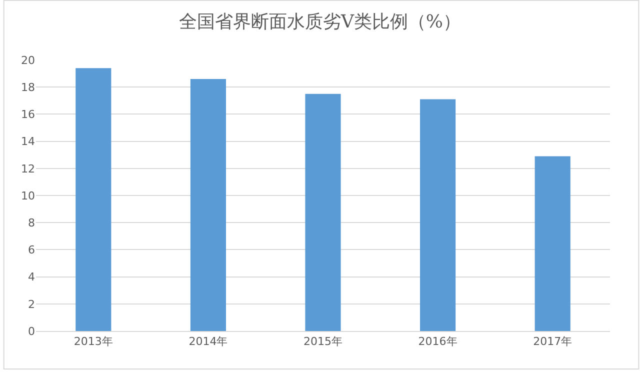 The height and width of the screenshot is (373, 640). Describe the element at coordinates (31, 223) in the screenshot. I see `y-tick-label: 8` at that location.